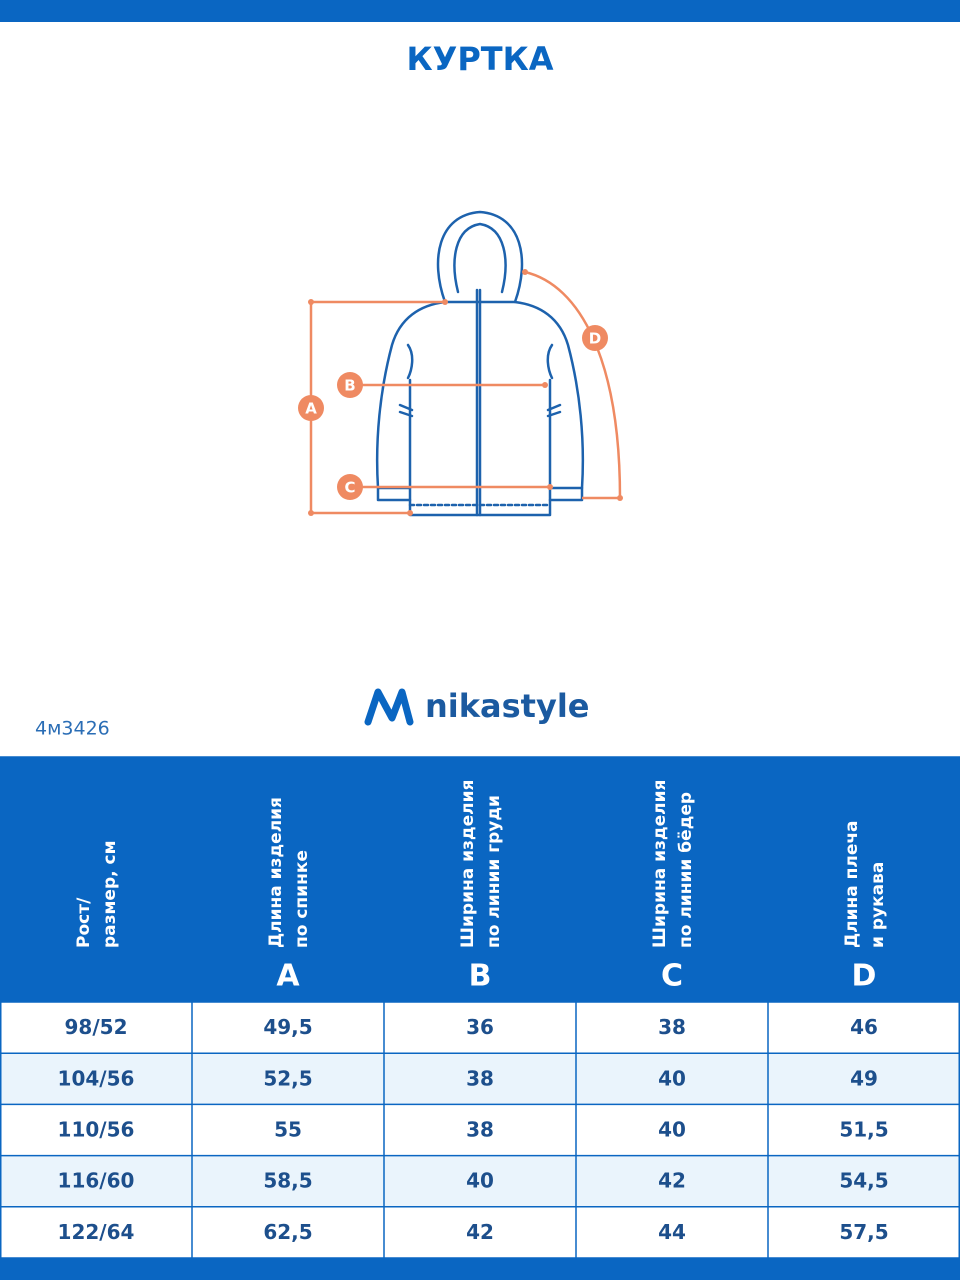 The height and width of the screenshot is (1280, 960). I want to click on bottom-bar, so click(480, 1269).